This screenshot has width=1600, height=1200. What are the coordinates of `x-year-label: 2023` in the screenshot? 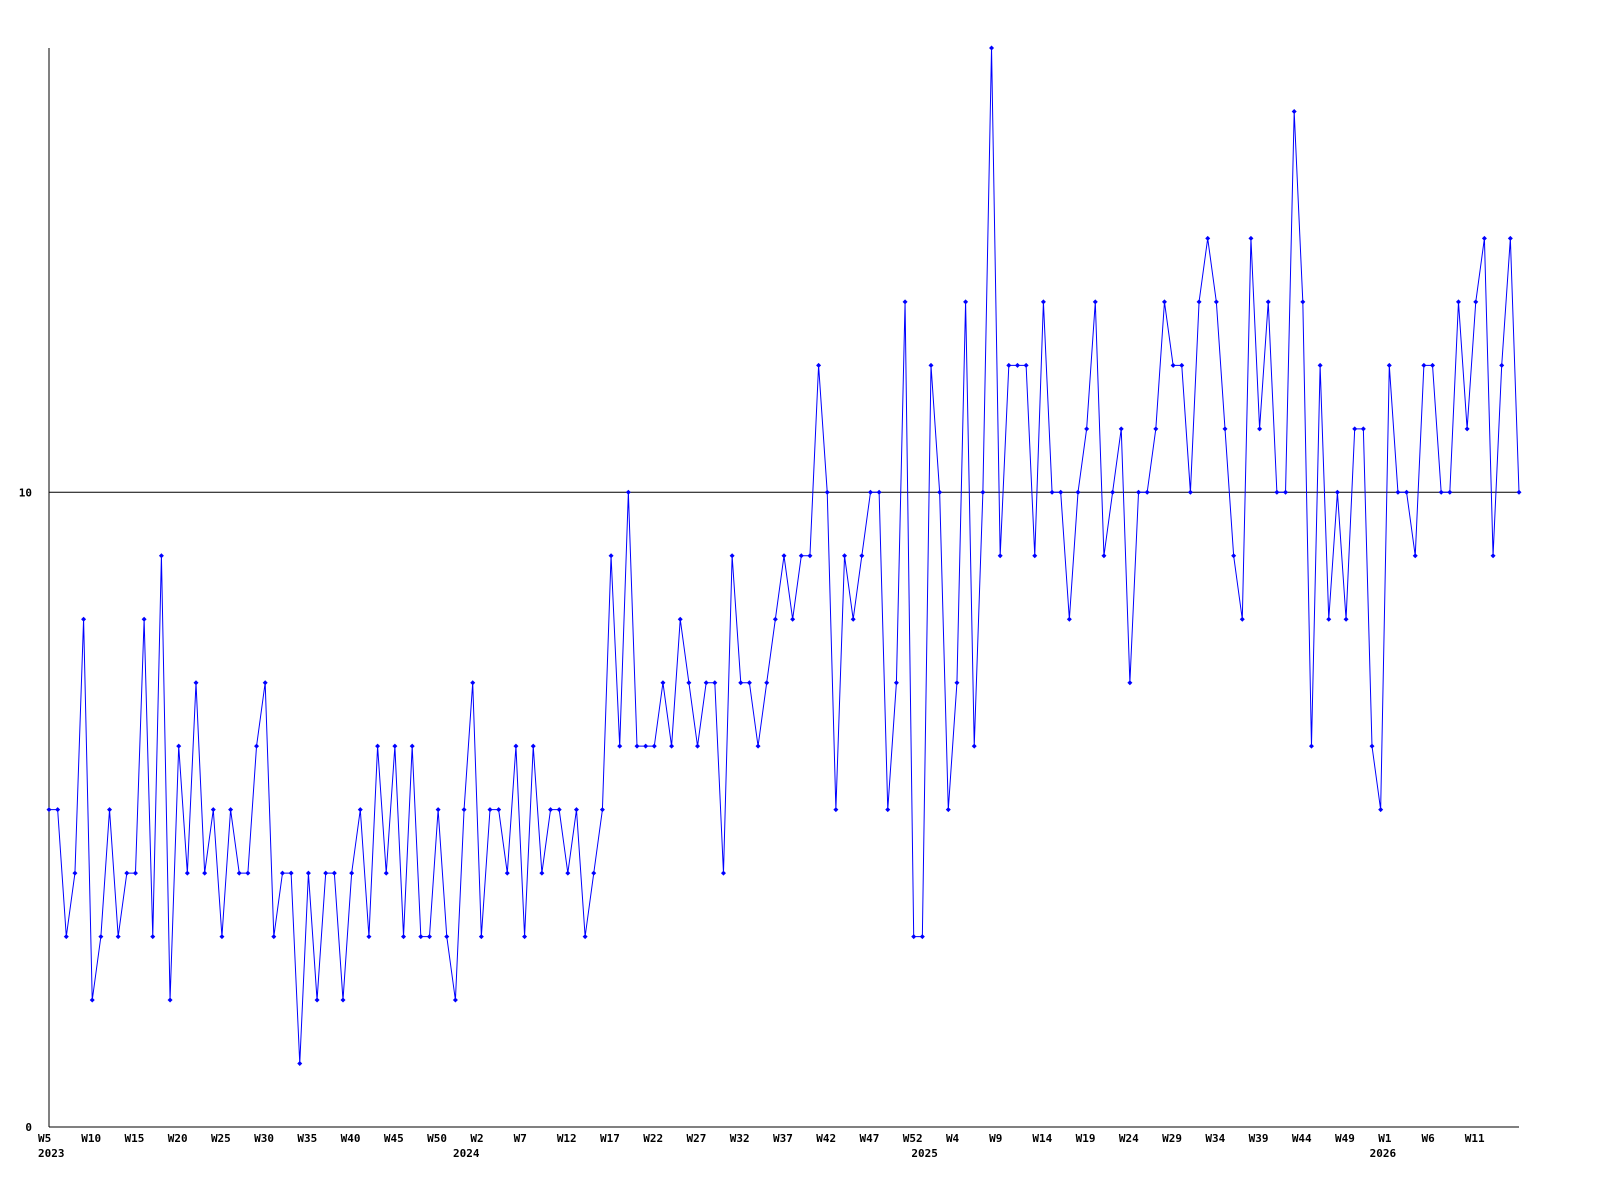 It's located at (51, 1153).